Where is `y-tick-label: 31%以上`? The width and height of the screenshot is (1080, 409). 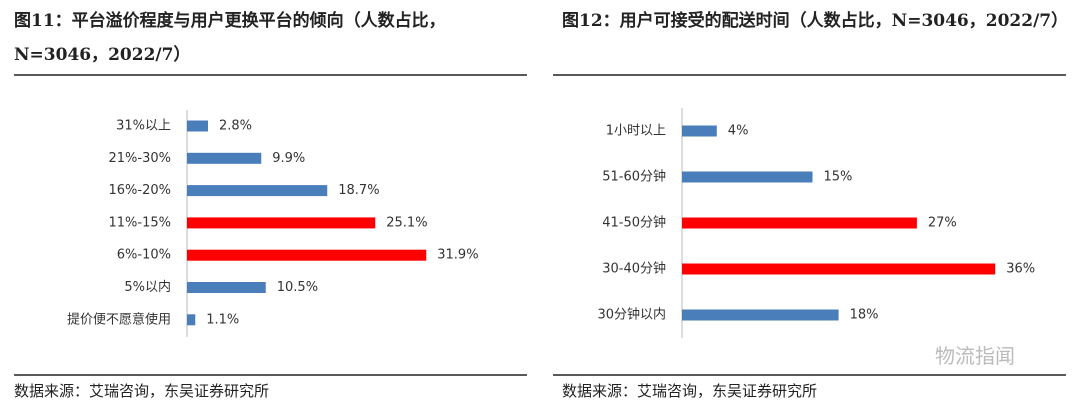
y-tick-label: 31%以上 is located at coordinates (143, 126).